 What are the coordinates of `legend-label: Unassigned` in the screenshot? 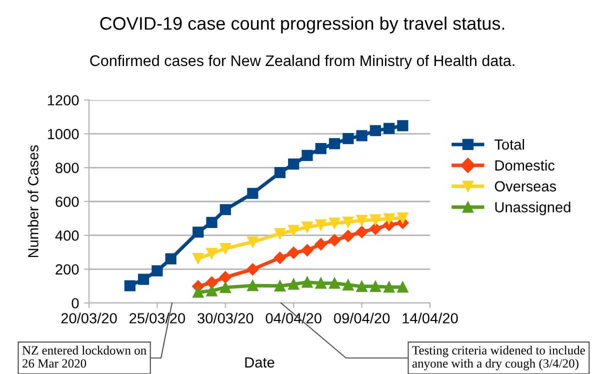 It's located at (532, 209).